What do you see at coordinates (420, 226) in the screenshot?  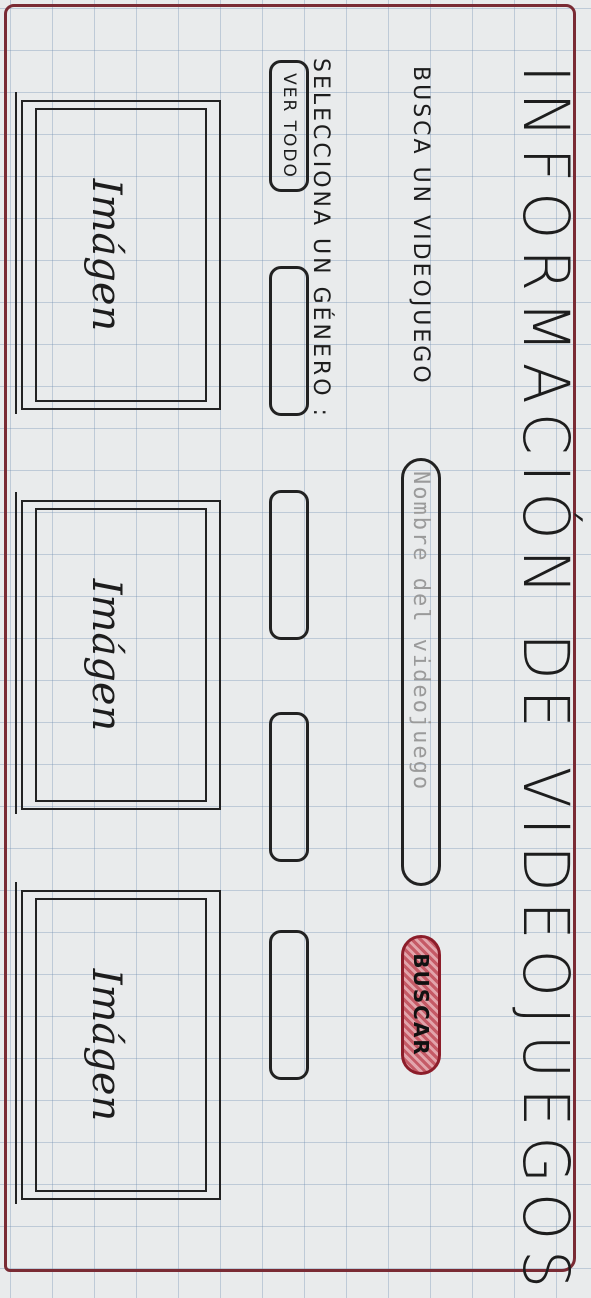 I see `search-label: BUSCA UN VIDEOJUEGO` at bounding box center [420, 226].